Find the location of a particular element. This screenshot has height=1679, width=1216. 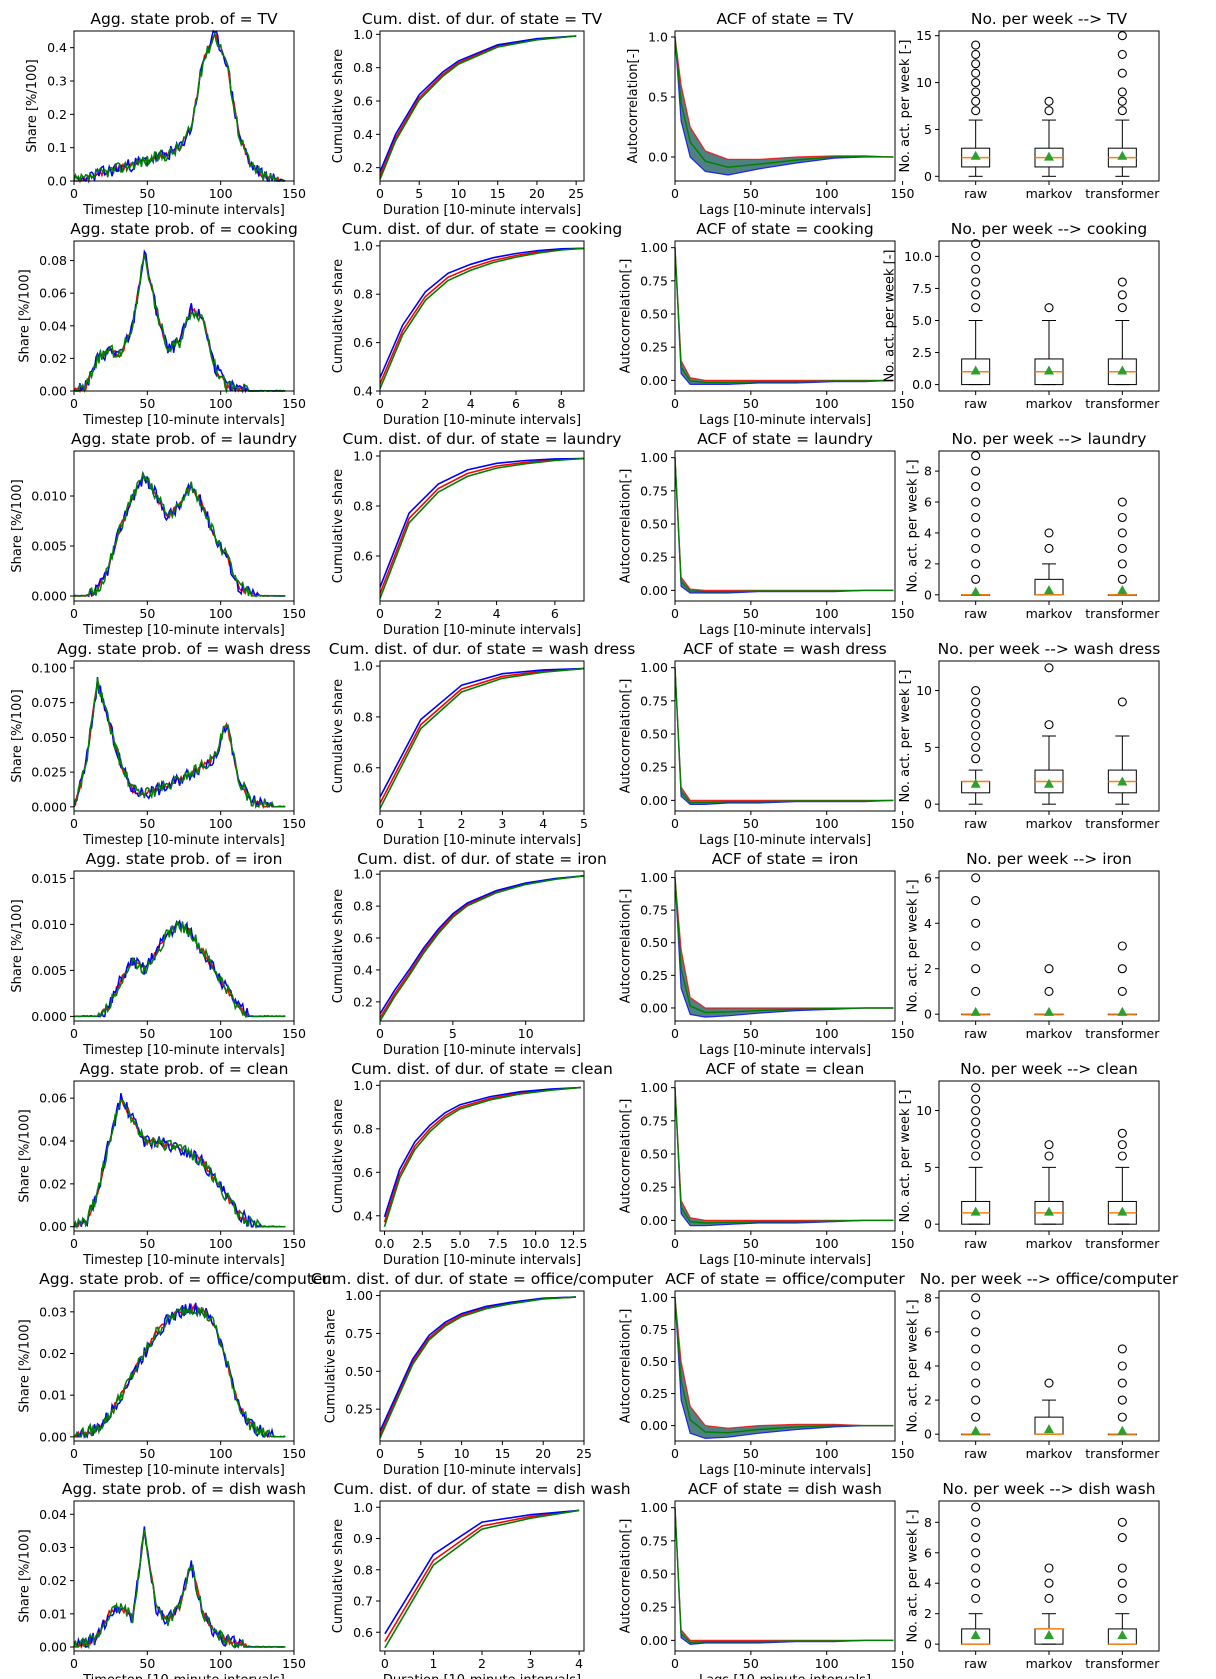

subplot-title: ACF of state = cooking is located at coordinates (784, 229).